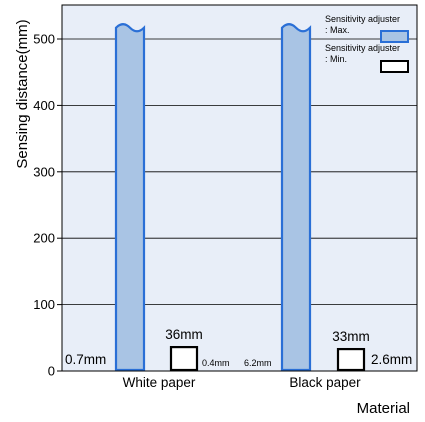  Describe the element at coordinates (47, 205) in the screenshot. I see `y-axis-ticks: 0 100 200 300 400 500` at that location.